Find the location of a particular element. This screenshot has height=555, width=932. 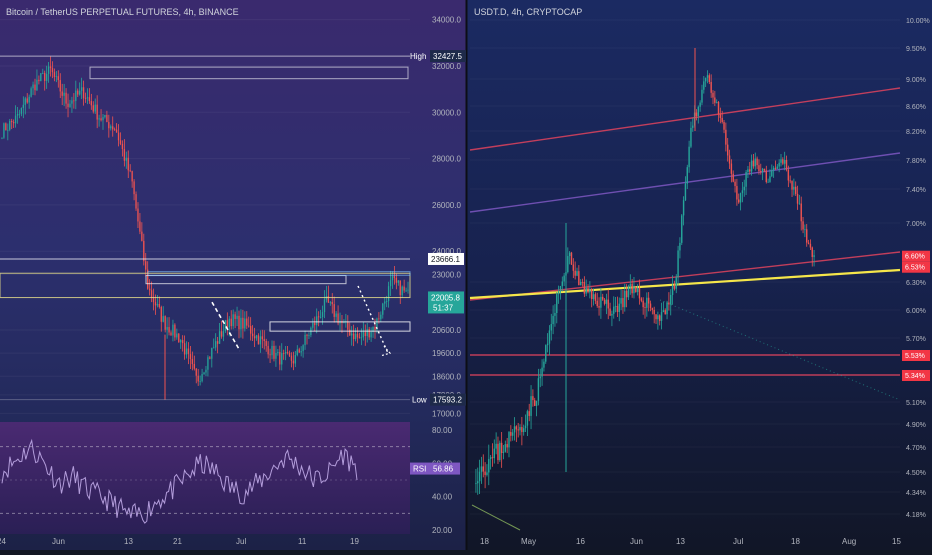

resistance-box-blue is located at coordinates (279, 273).